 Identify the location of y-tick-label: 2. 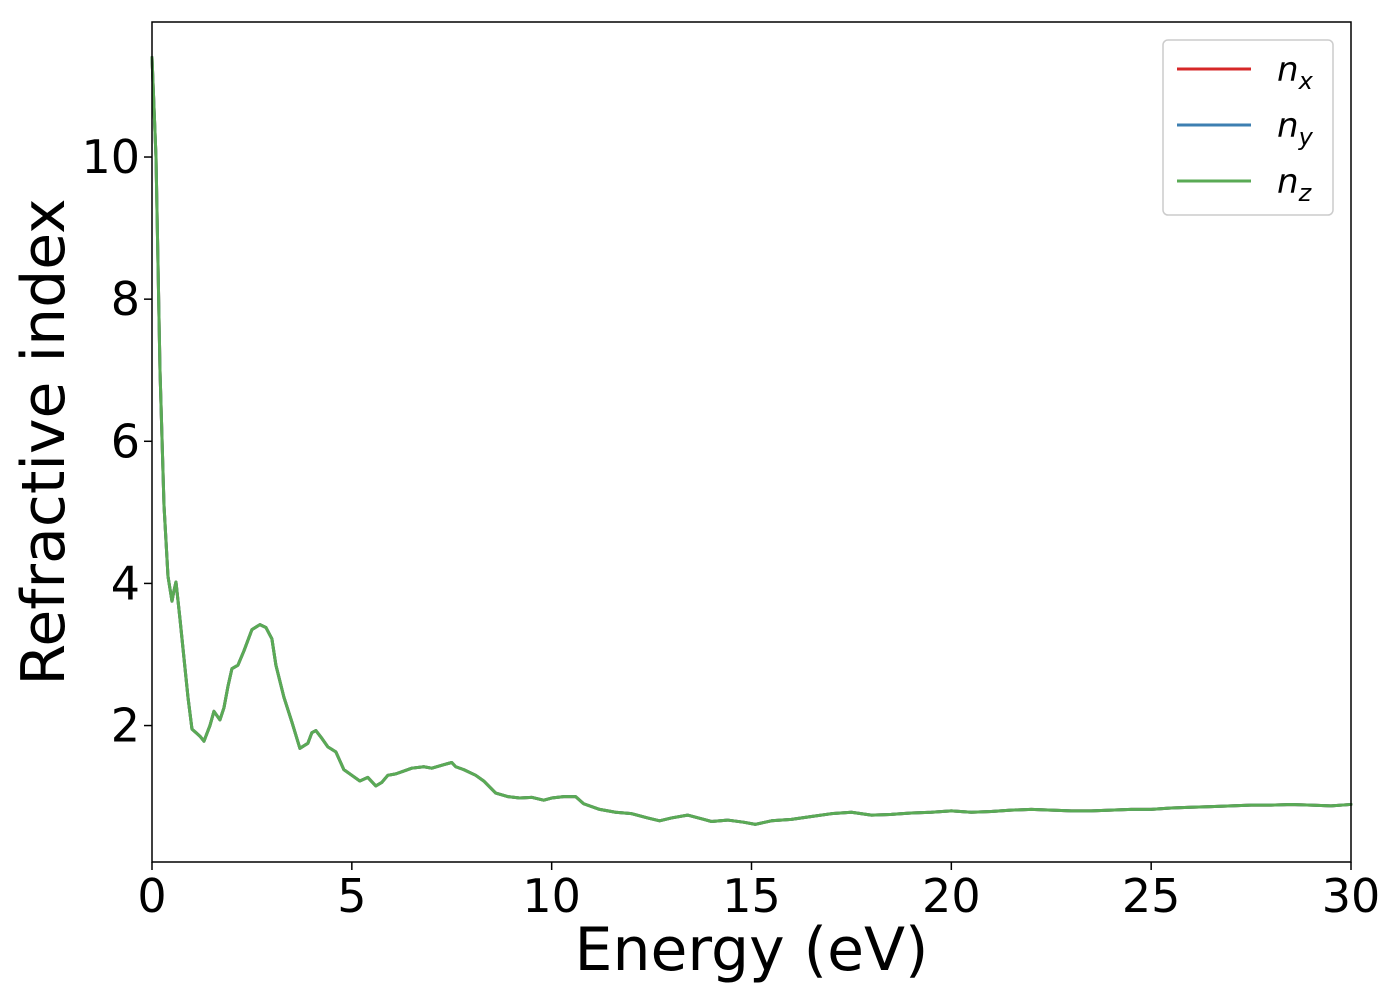
(125, 726).